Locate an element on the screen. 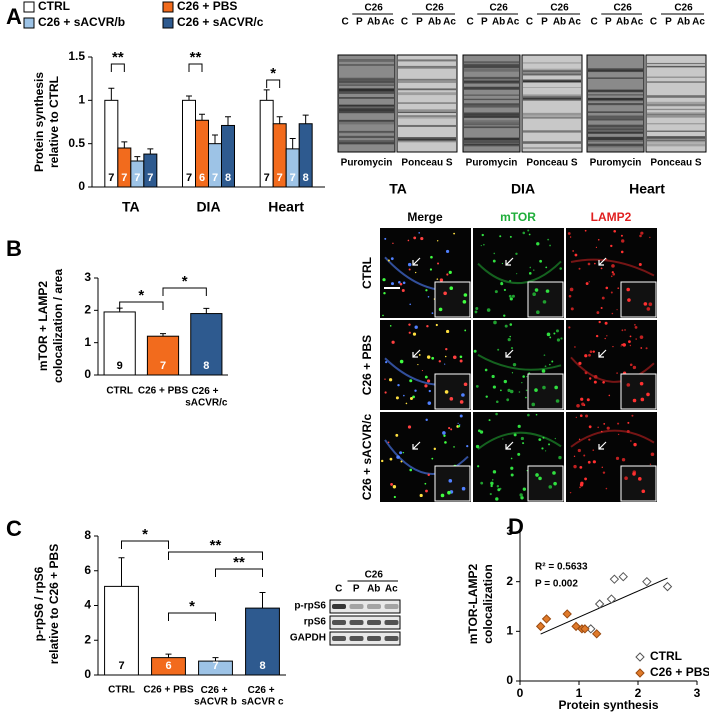 This screenshot has width=709, height=712. legend-label: CTRL is located at coordinates (666, 656).